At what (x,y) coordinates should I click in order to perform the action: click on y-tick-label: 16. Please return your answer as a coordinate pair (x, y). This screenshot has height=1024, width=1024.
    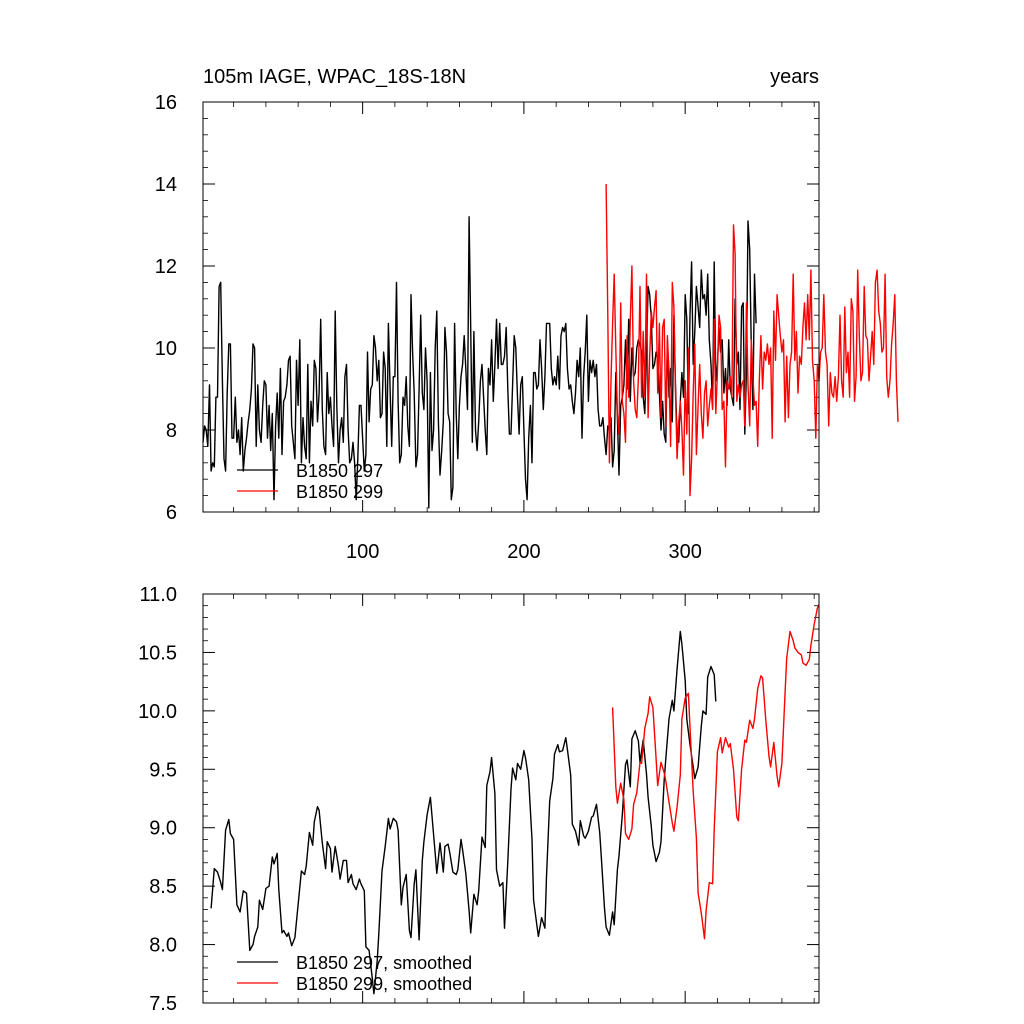
    Looking at the image, I should click on (166, 103).